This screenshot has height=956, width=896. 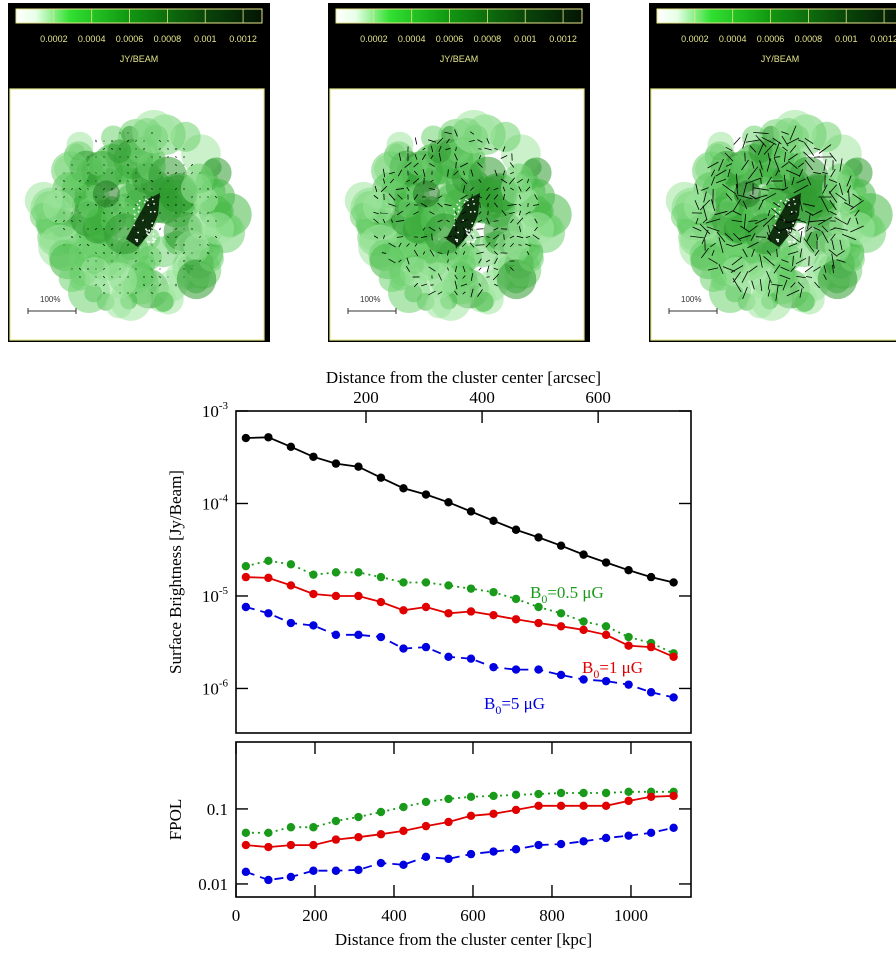 What do you see at coordinates (691, 299) in the screenshot?
I see `scale-label: 100%` at bounding box center [691, 299].